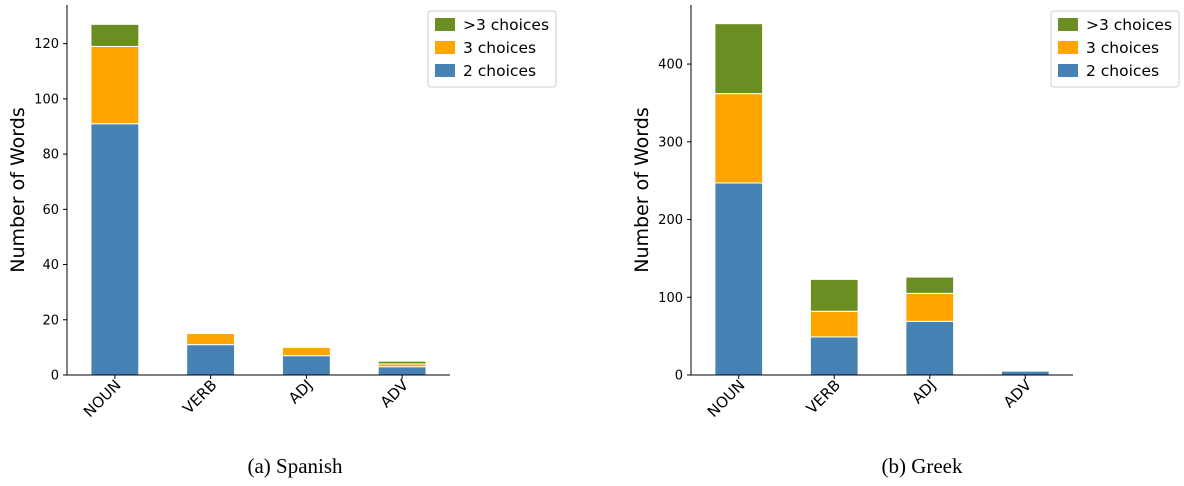 Image resolution: width=1184 pixels, height=486 pixels. Describe the element at coordinates (46, 44) in the screenshot. I see `y-tick-label: 120` at that location.